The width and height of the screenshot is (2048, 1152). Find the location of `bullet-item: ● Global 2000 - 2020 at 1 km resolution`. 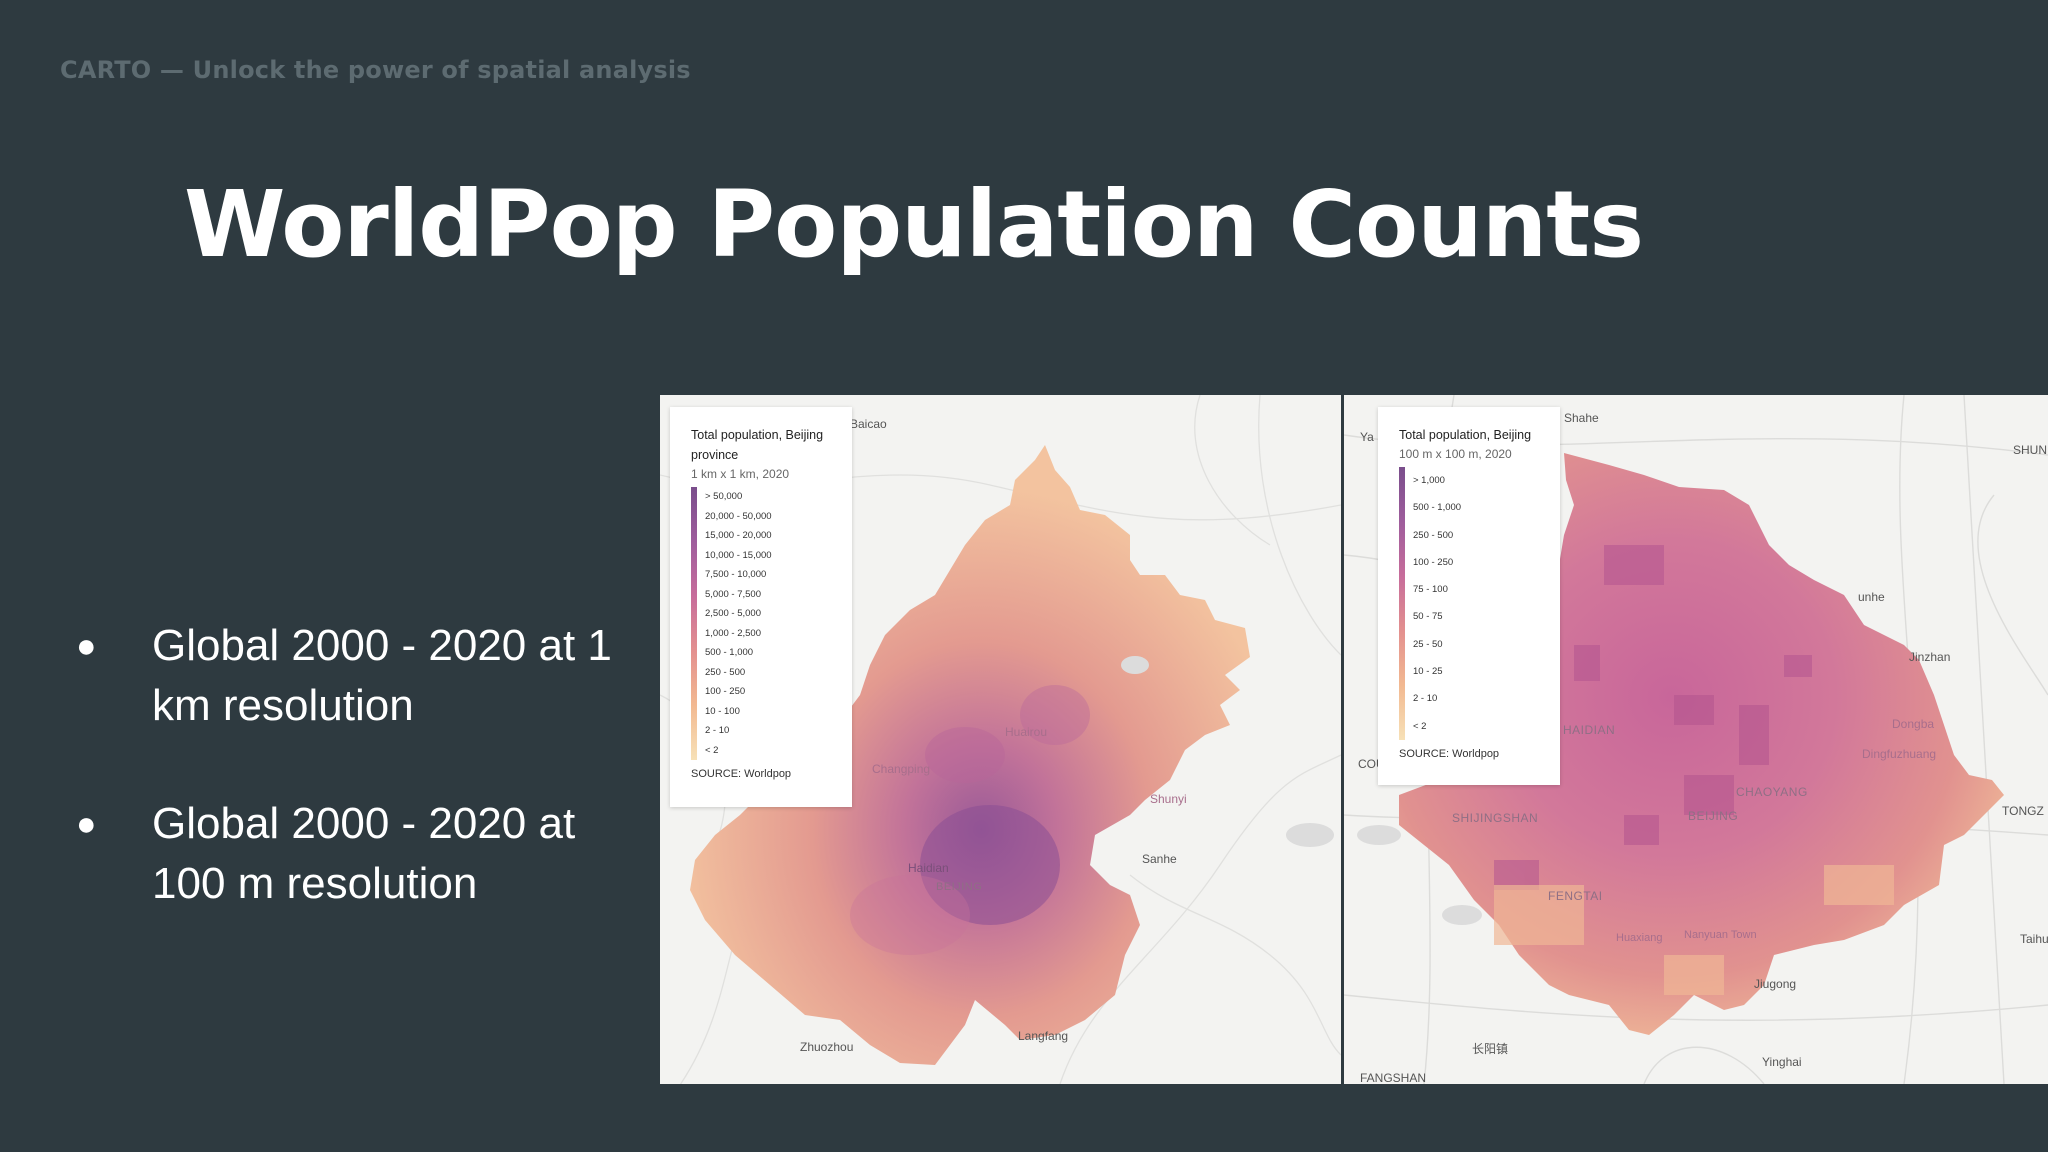

bullet-item: ● Global 2000 - 2020 at 1 km resolution is located at coordinates (356, 676).